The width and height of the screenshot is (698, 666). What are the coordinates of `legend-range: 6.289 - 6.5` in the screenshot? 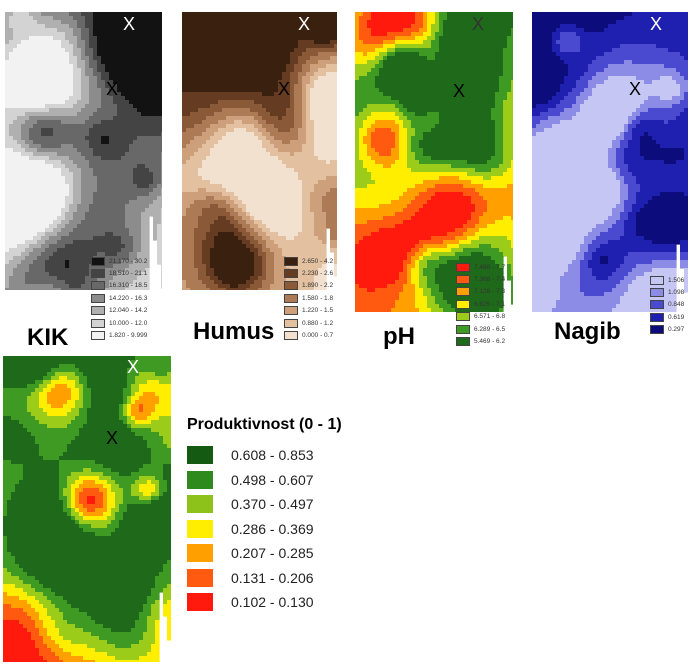 It's located at (490, 329).